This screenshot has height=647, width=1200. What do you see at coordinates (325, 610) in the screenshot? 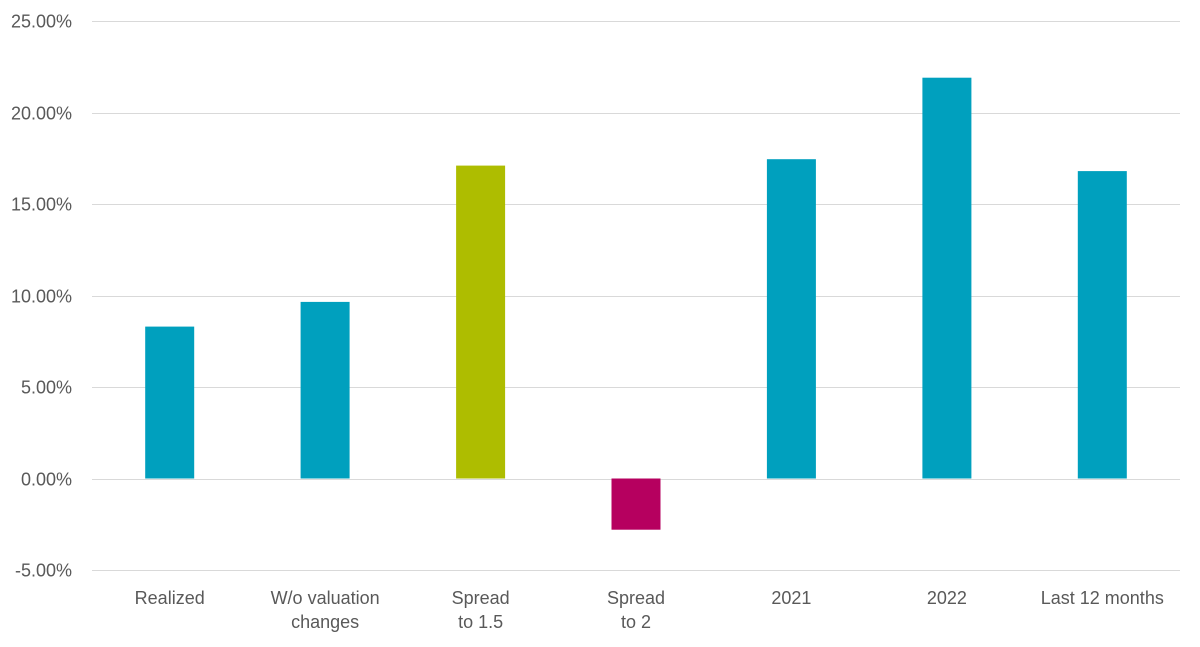
I see `x-category-label: W/o valuation changes` at bounding box center [325, 610].